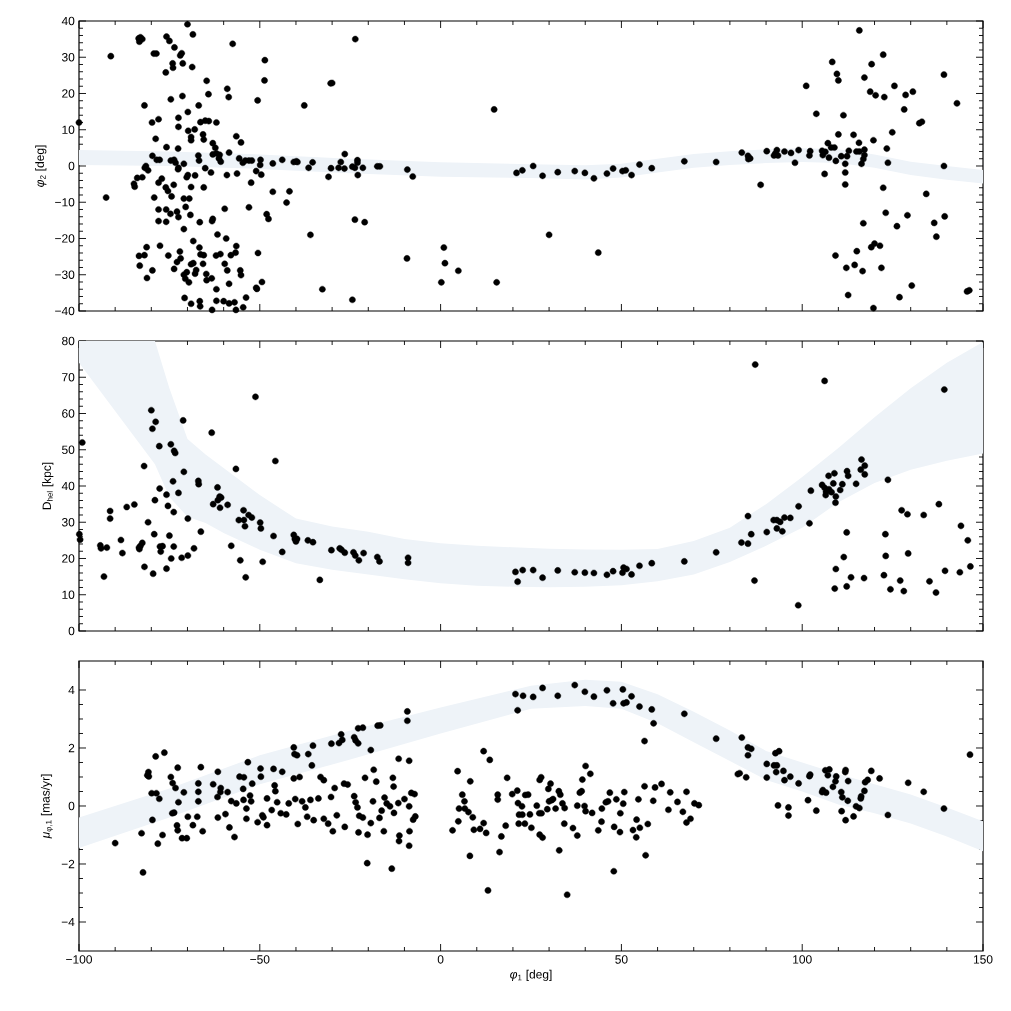 Image resolution: width=1011 pixels, height=1011 pixels. Describe the element at coordinates (65, 311) in the screenshot. I see `y-tick-label: −40` at that location.